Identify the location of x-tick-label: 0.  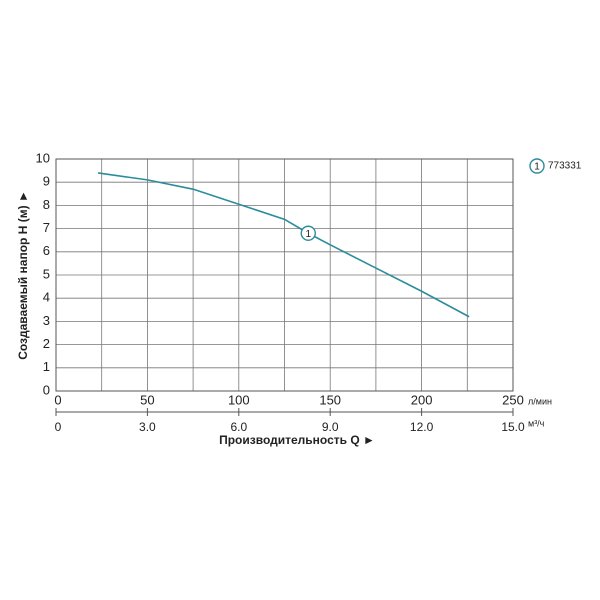
(57, 399).